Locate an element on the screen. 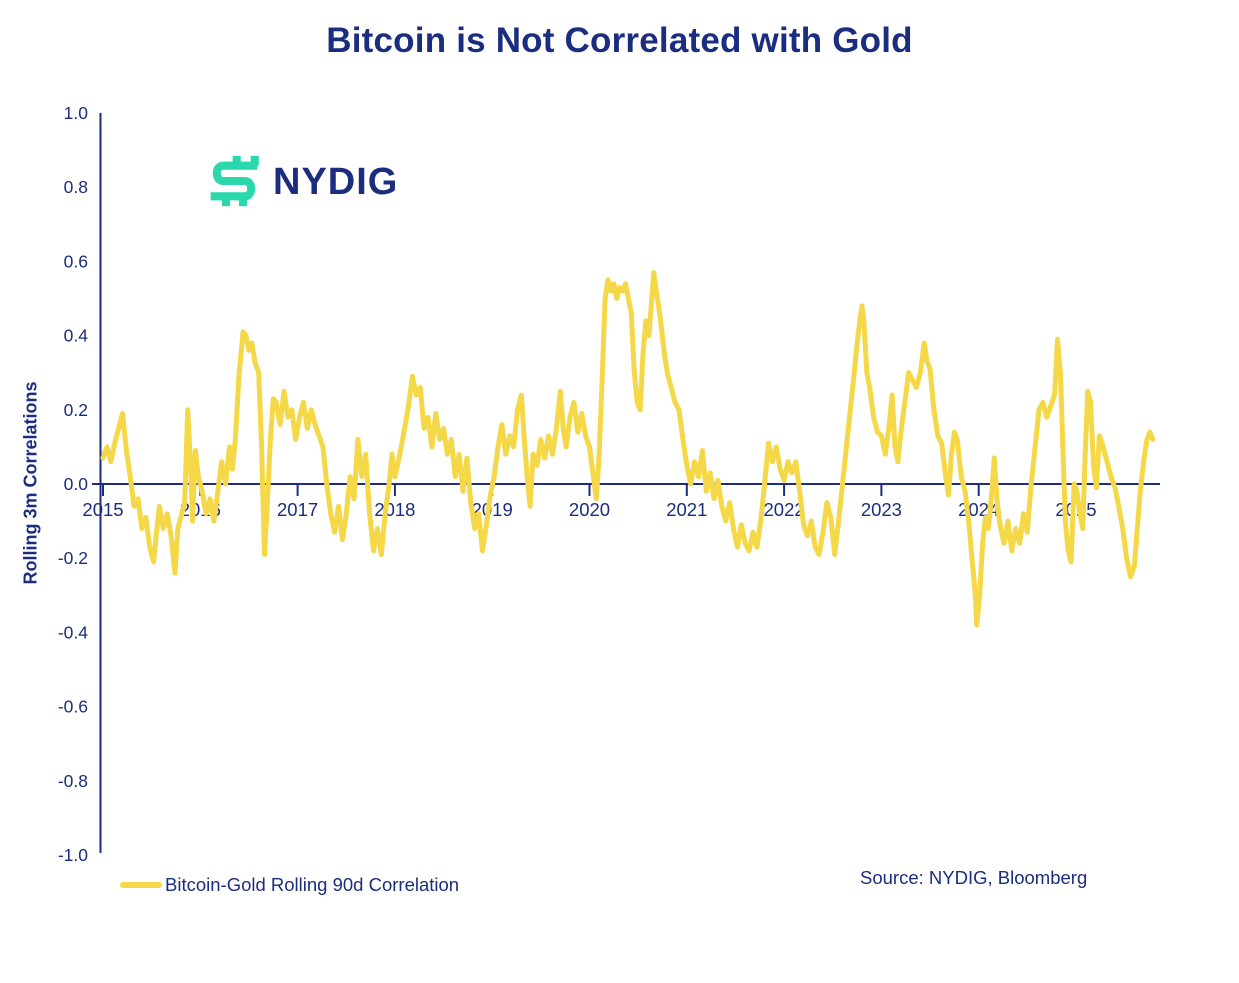 The image size is (1239, 983). y-tick-label: -0.4 is located at coordinates (73, 632).